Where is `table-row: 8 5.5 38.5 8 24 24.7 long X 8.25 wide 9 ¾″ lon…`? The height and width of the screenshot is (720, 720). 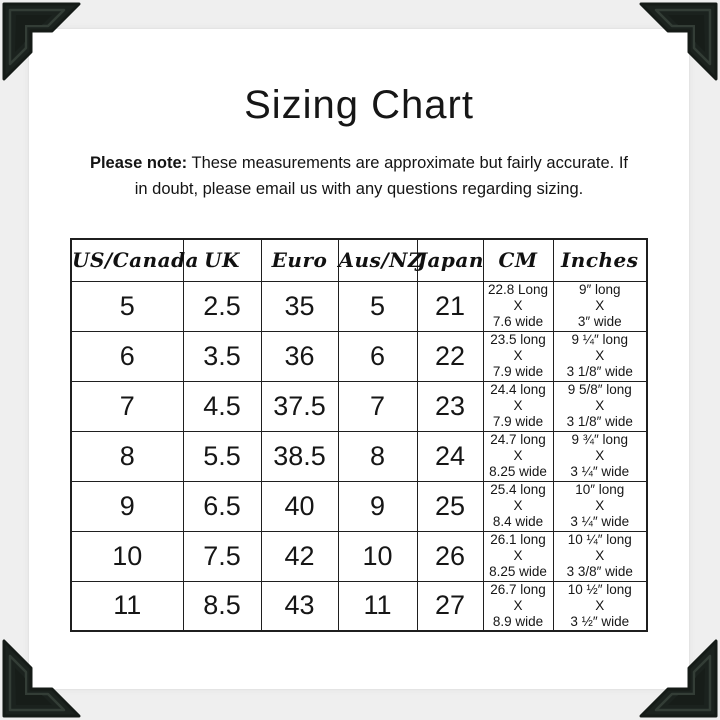
table-row: 8 5.5 38.5 8 24 24.7 long X 8.25 wide 9 ¾″ lon… is located at coordinates (359, 456).